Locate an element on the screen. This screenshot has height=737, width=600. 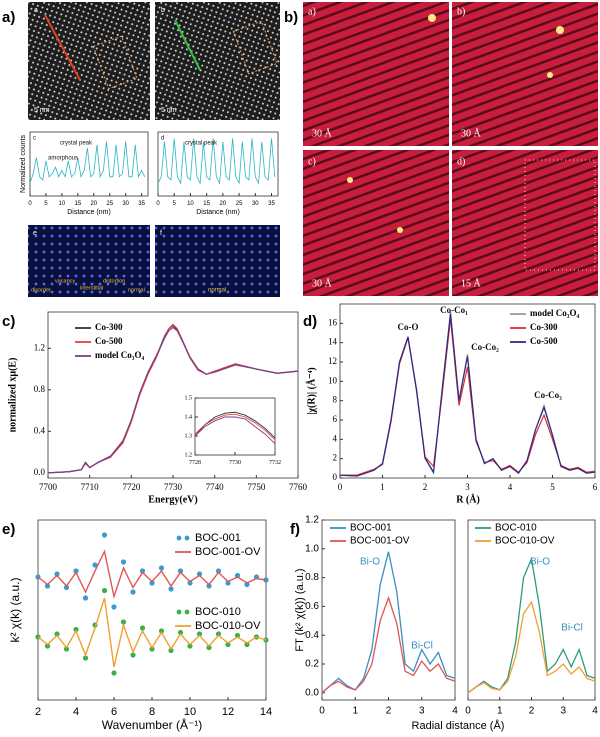
annotation: Co-Co₂ is located at coordinates (485, 347).